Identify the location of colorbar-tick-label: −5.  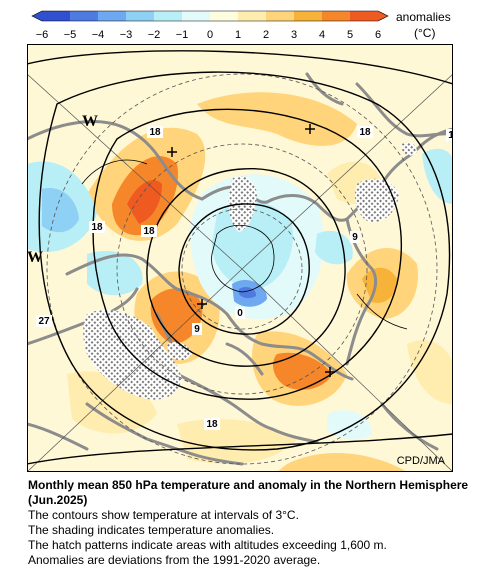
(70, 35).